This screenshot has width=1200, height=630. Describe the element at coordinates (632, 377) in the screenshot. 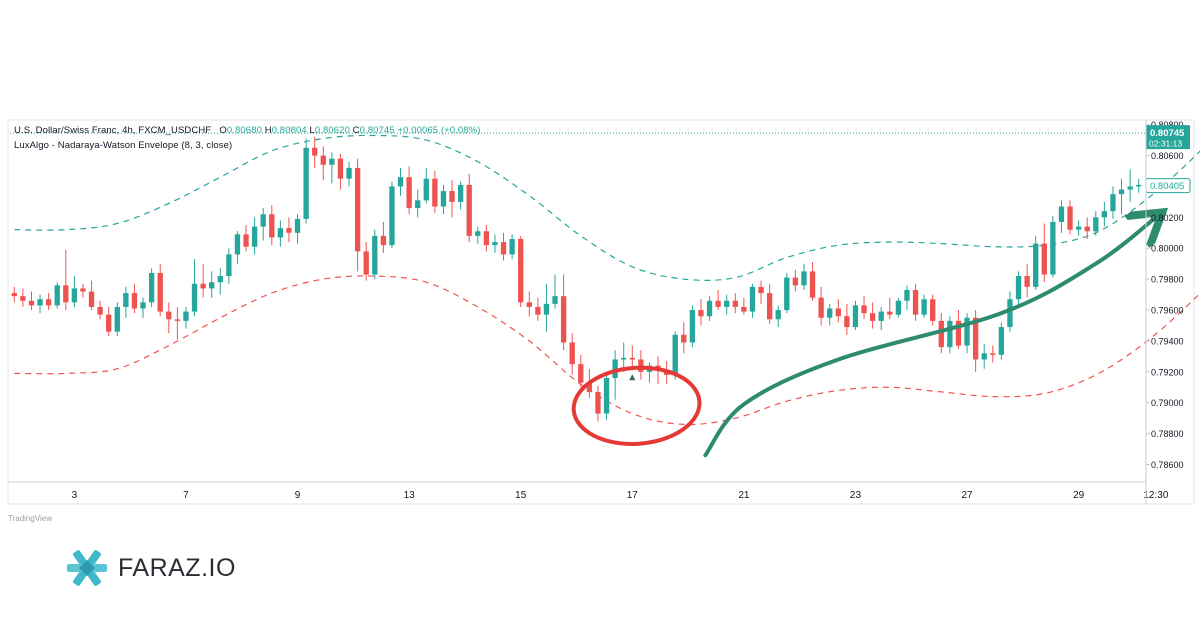

I see `signal-marker` at that location.